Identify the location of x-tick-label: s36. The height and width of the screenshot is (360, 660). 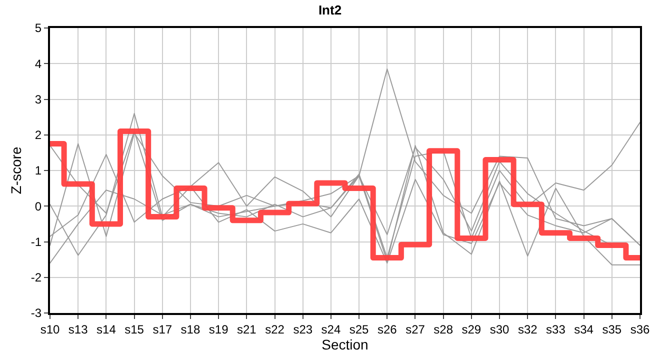
(640, 329).